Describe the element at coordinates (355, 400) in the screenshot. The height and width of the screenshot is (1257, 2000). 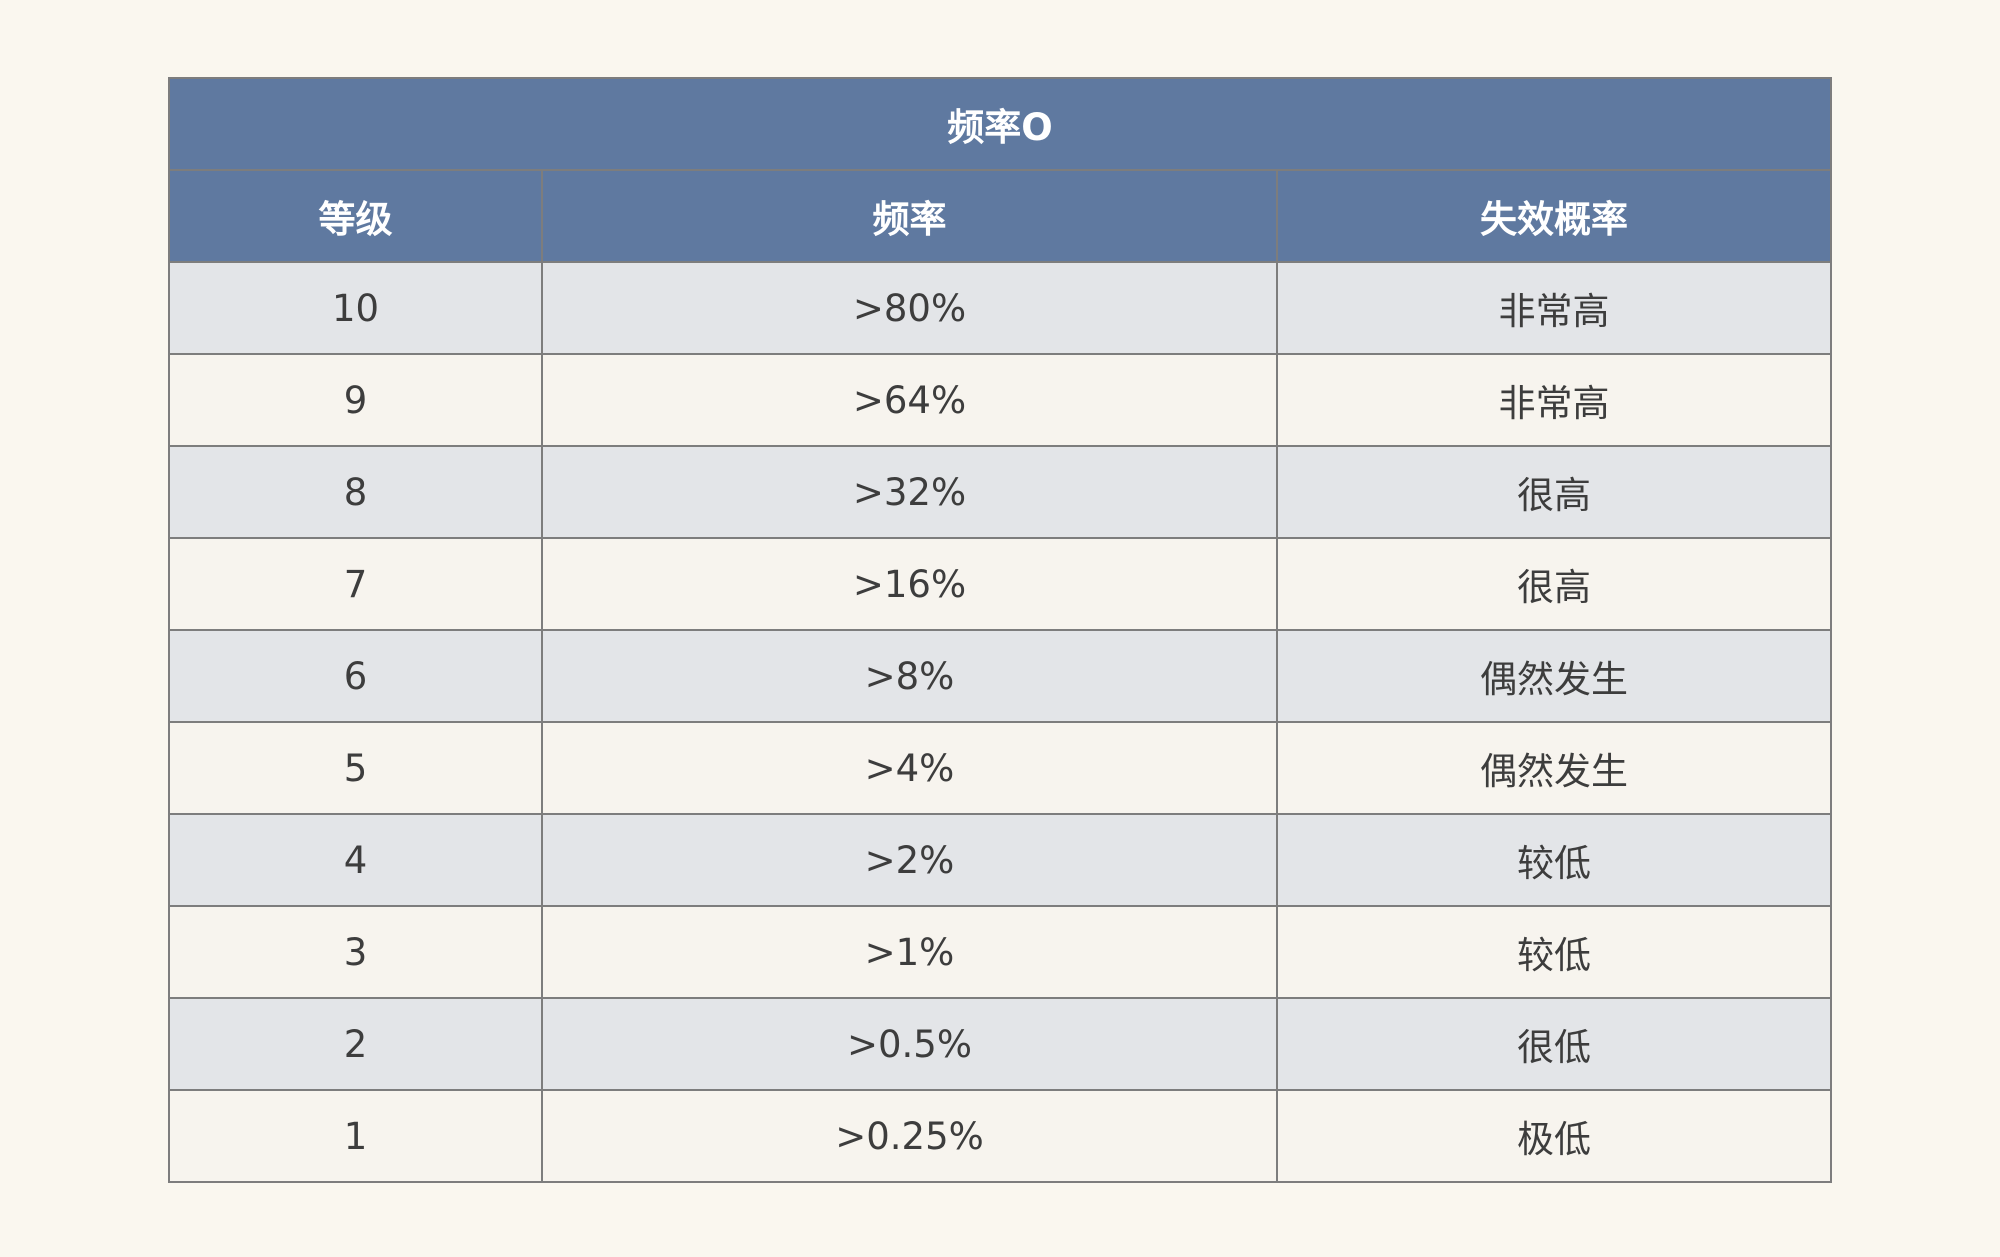
I see `table-cell: 9` at that location.